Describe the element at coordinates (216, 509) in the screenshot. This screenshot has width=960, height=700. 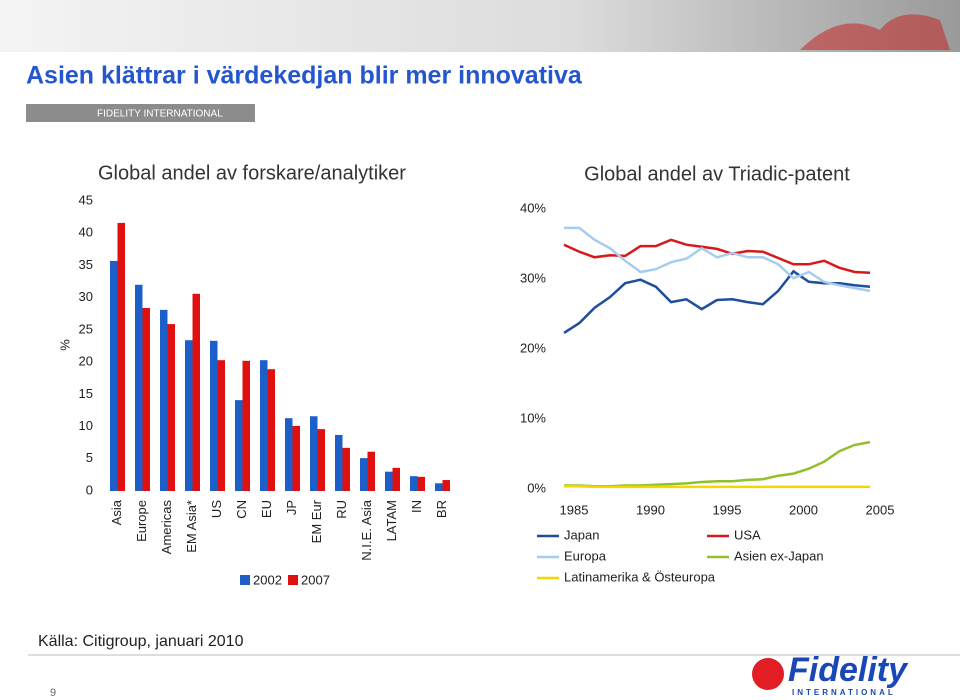
I see `x-tick-label: US` at that location.